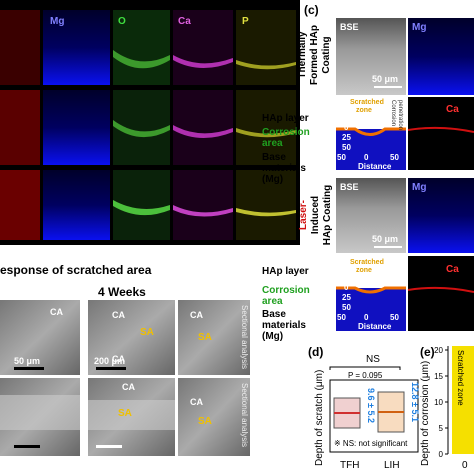  Describe the element at coordinates (465, 465) in the screenshot. I see `category-label: 0` at that location.